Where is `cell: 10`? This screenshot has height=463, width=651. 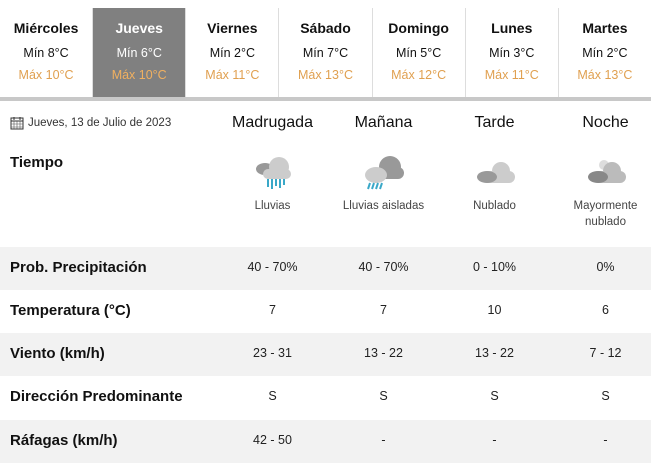
cell: 10 is located at coordinates (494, 310).